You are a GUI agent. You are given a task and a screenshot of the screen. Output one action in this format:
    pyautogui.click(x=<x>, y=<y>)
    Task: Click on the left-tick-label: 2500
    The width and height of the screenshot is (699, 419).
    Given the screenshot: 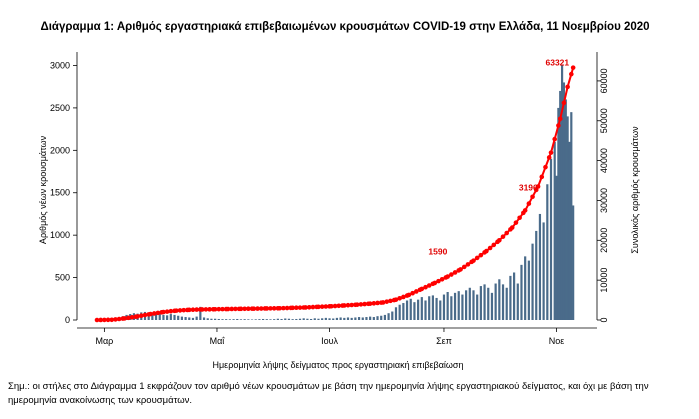 What is the action you would take?
    pyautogui.click(x=60, y=108)
    